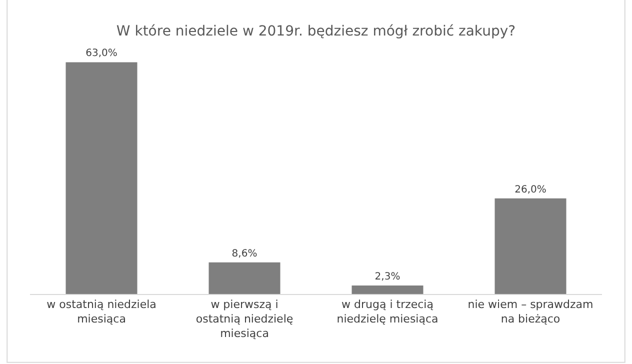  Describe the element at coordinates (530, 190) in the screenshot. I see `data-label: 26,0%` at that location.